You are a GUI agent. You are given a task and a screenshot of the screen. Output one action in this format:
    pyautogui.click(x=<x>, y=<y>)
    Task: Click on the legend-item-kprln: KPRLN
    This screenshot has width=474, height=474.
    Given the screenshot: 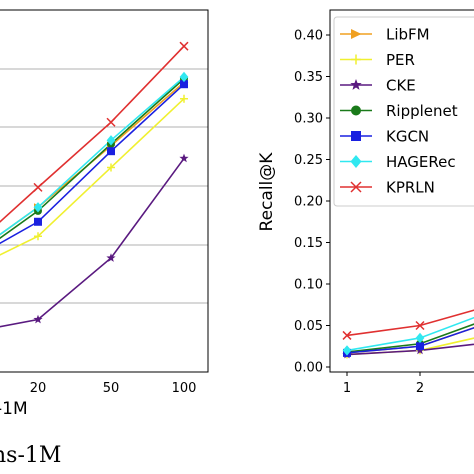 What is the action you would take?
    pyautogui.click(x=387, y=188)
    